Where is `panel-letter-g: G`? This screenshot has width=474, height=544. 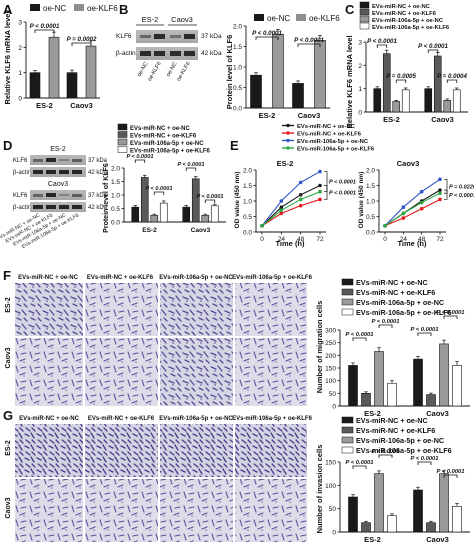 panel-letter-g: G is located at coordinates (8, 415).